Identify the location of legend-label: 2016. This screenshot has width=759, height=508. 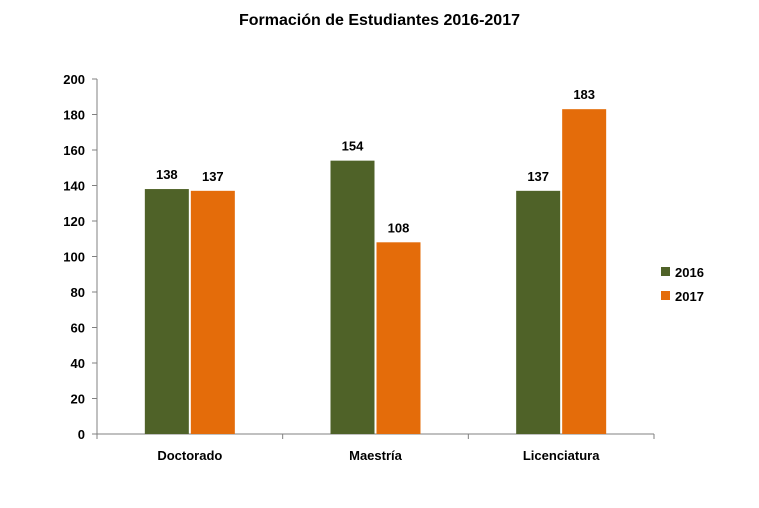
(689, 272).